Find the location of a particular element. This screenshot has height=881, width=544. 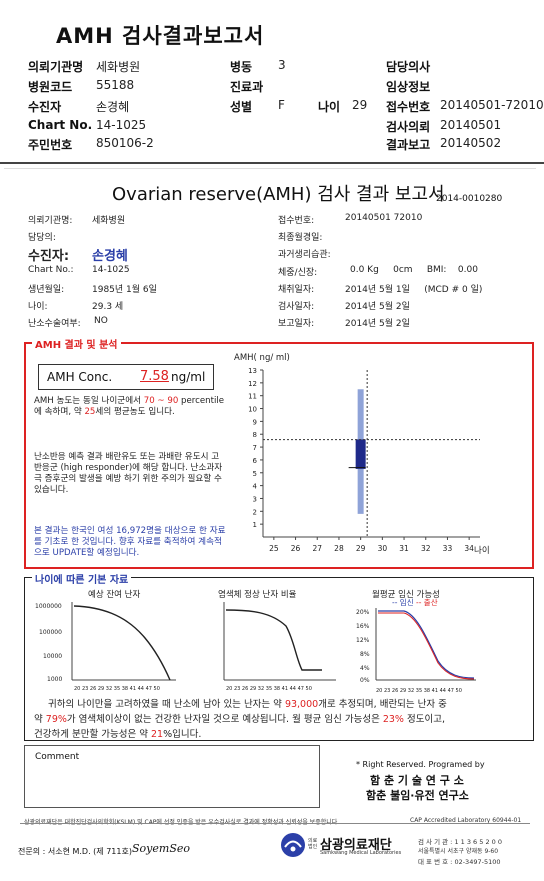

ri-chart-label: Chart No.: is located at coordinates (51, 270).